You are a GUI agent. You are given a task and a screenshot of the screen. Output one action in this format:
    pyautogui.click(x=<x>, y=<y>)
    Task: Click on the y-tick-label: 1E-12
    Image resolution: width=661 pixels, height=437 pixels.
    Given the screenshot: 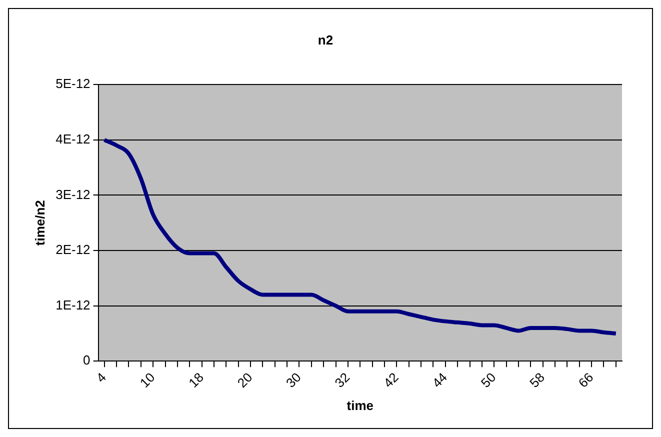 What is the action you would take?
    pyautogui.click(x=73, y=304)
    